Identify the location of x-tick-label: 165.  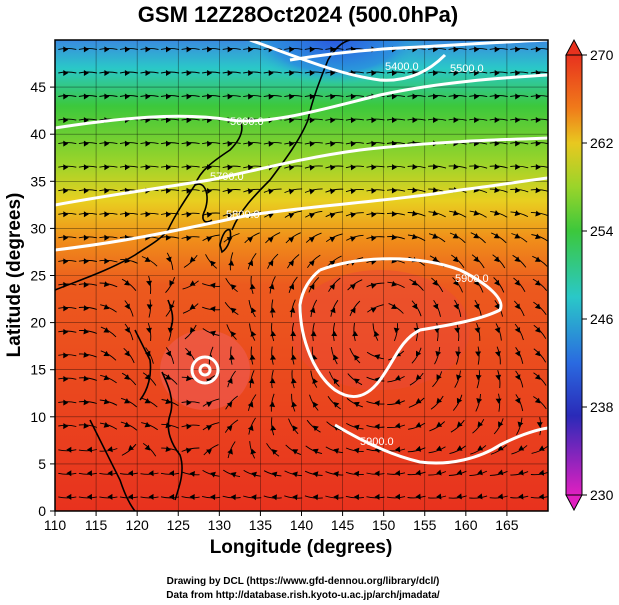
(507, 525).